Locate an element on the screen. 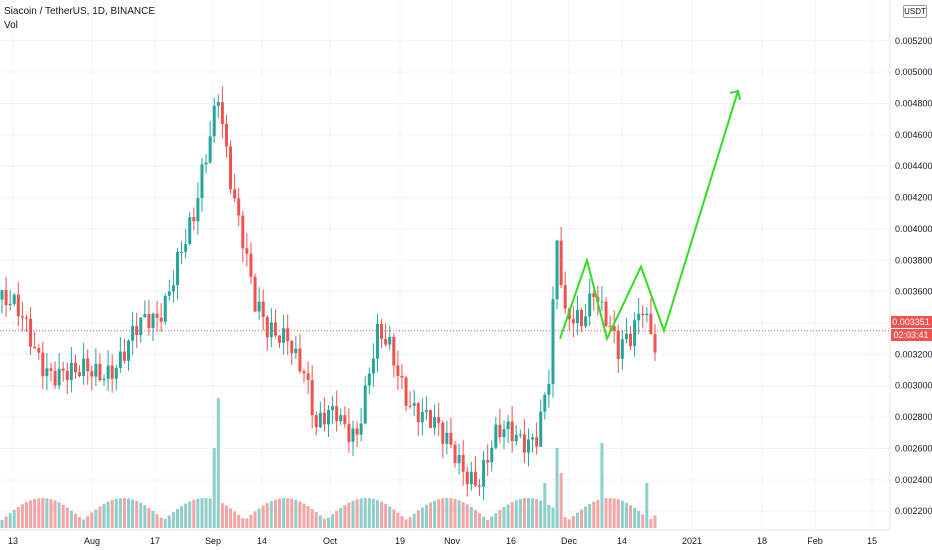 This screenshot has height=550, width=932. x-tick-label: 16 is located at coordinates (511, 541).